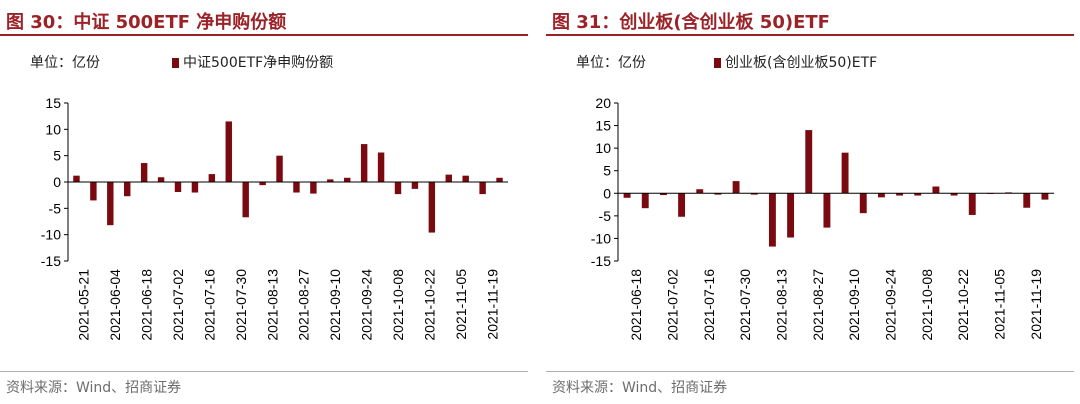  I want to click on legend-label: 中证500ETF净申购份额, so click(258, 63).